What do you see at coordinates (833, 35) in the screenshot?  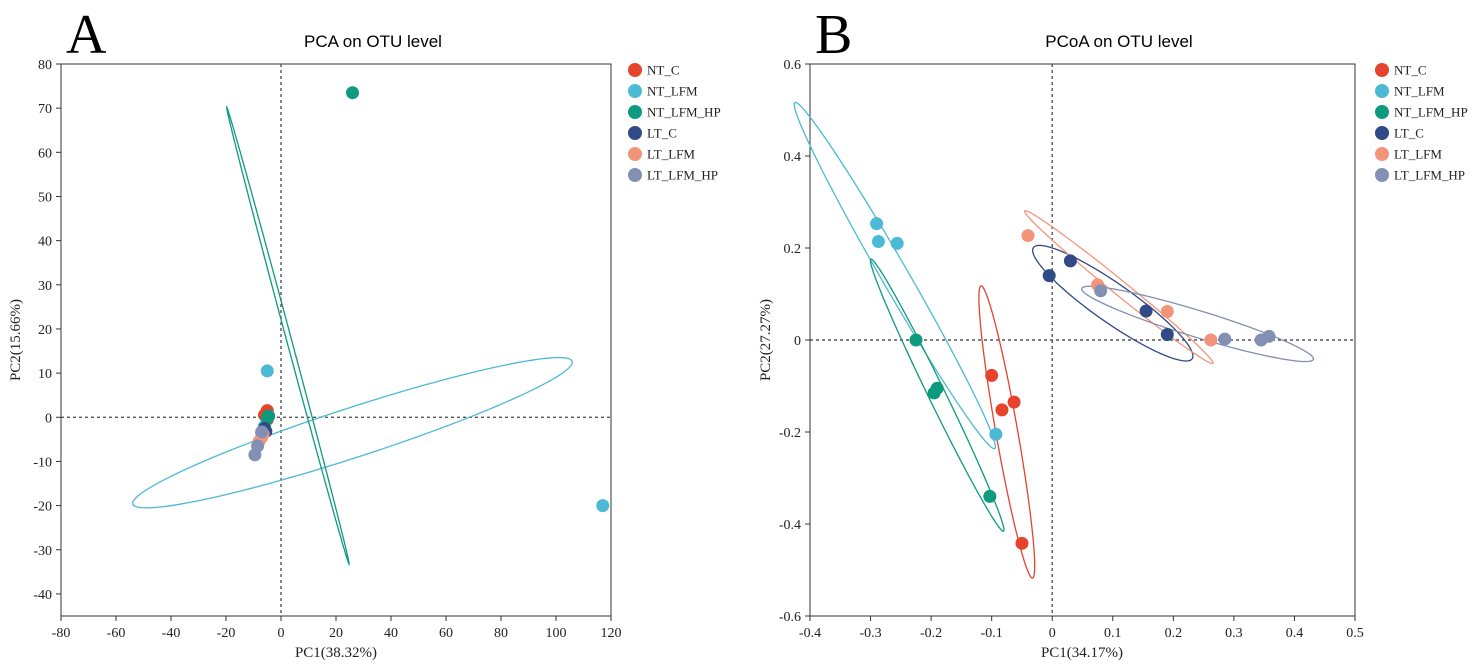 I see `panel-letter-b: B` at bounding box center [833, 35].